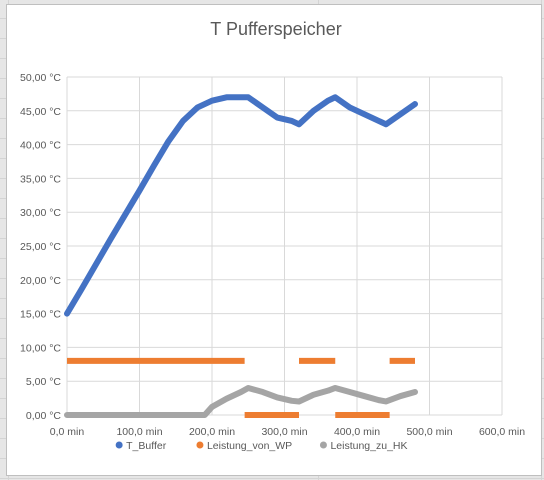  I want to click on x-tick-label: 300,0 min, so click(284, 432).